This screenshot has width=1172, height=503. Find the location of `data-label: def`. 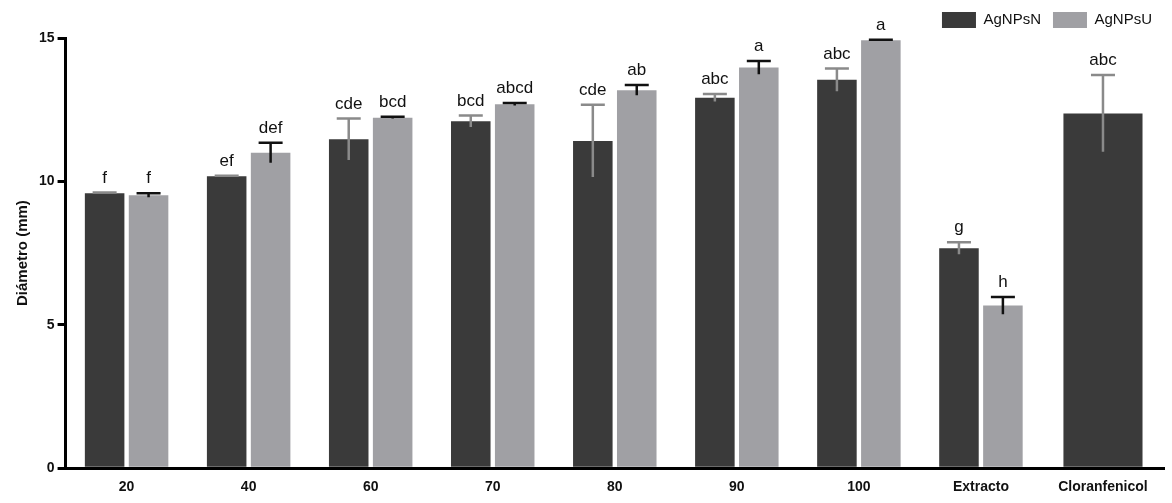

data-label: def is located at coordinates (270, 127).